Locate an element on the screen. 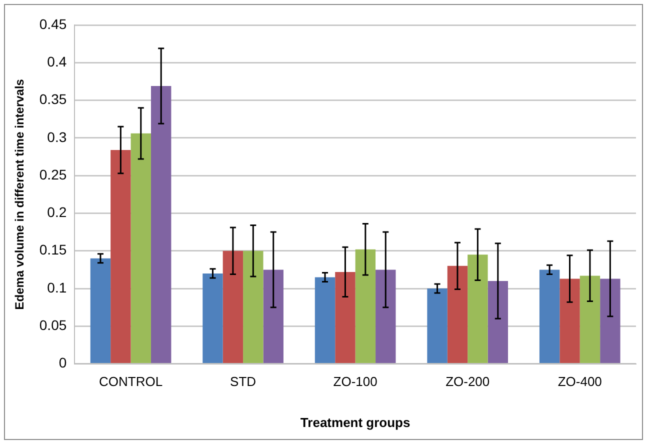  y-tick-label: 0.15 is located at coordinates (53, 250).